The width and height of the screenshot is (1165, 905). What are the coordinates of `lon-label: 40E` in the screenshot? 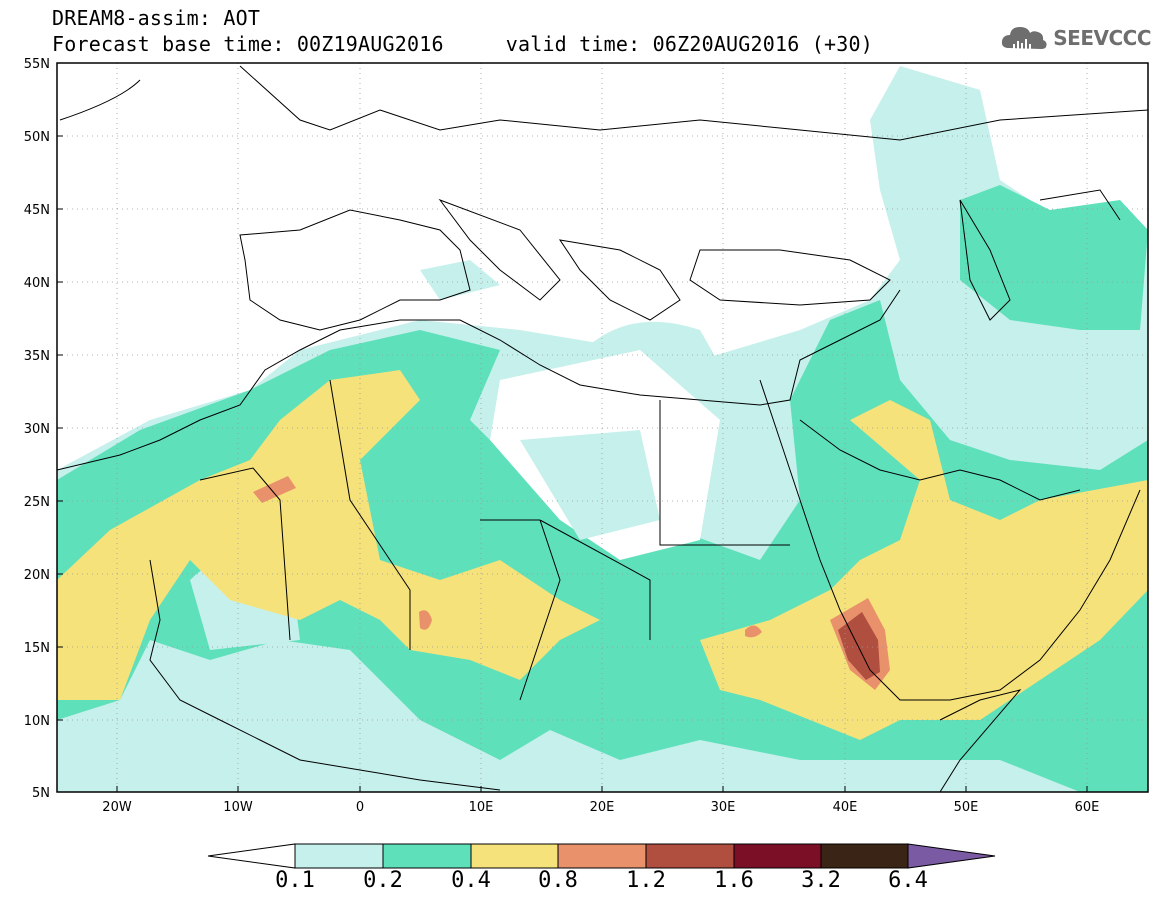 It's located at (845, 807).